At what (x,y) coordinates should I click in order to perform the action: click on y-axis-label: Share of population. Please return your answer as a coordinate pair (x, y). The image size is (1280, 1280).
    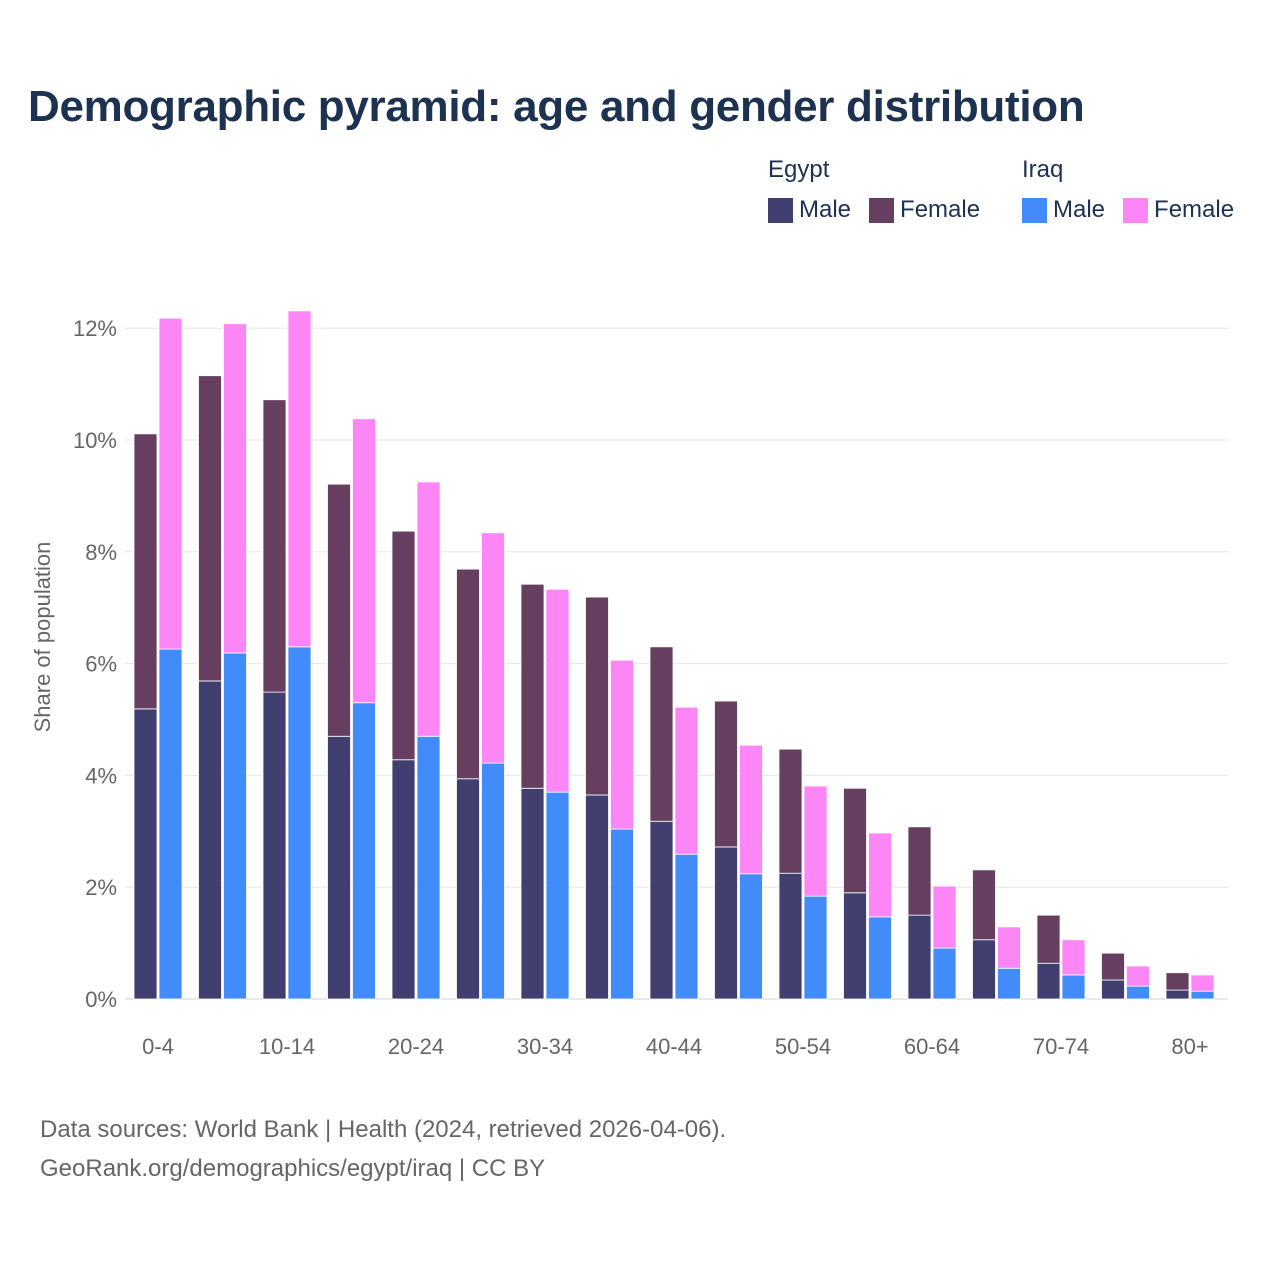
    Looking at the image, I should click on (42, 637).